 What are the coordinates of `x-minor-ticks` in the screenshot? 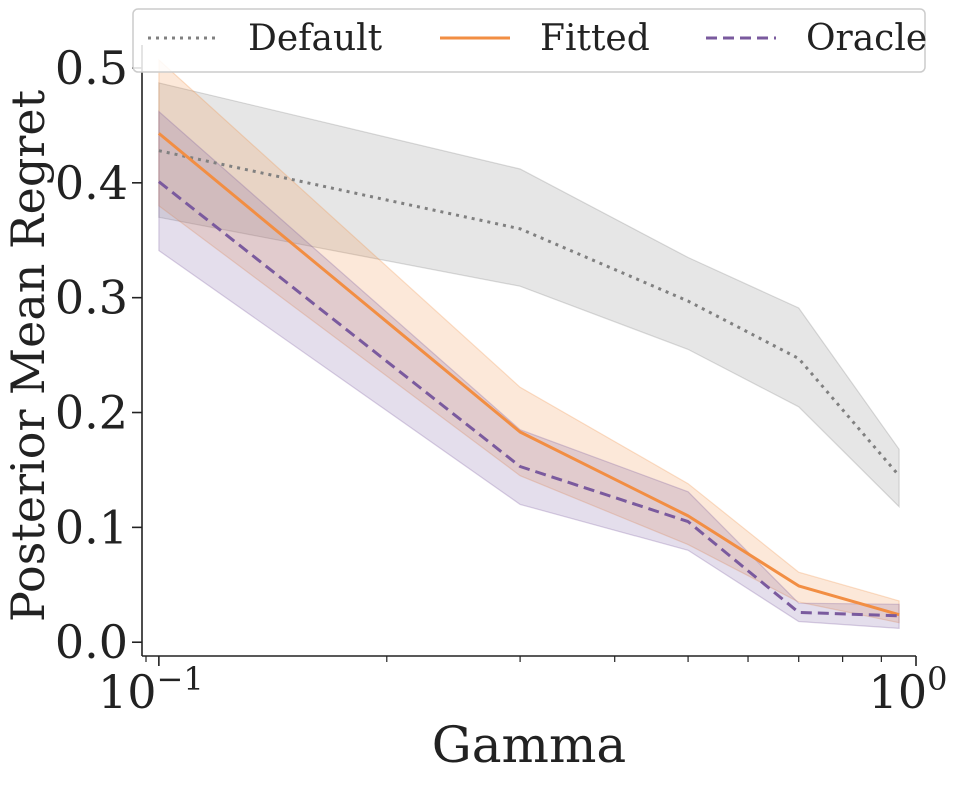 It's located at (513, 659).